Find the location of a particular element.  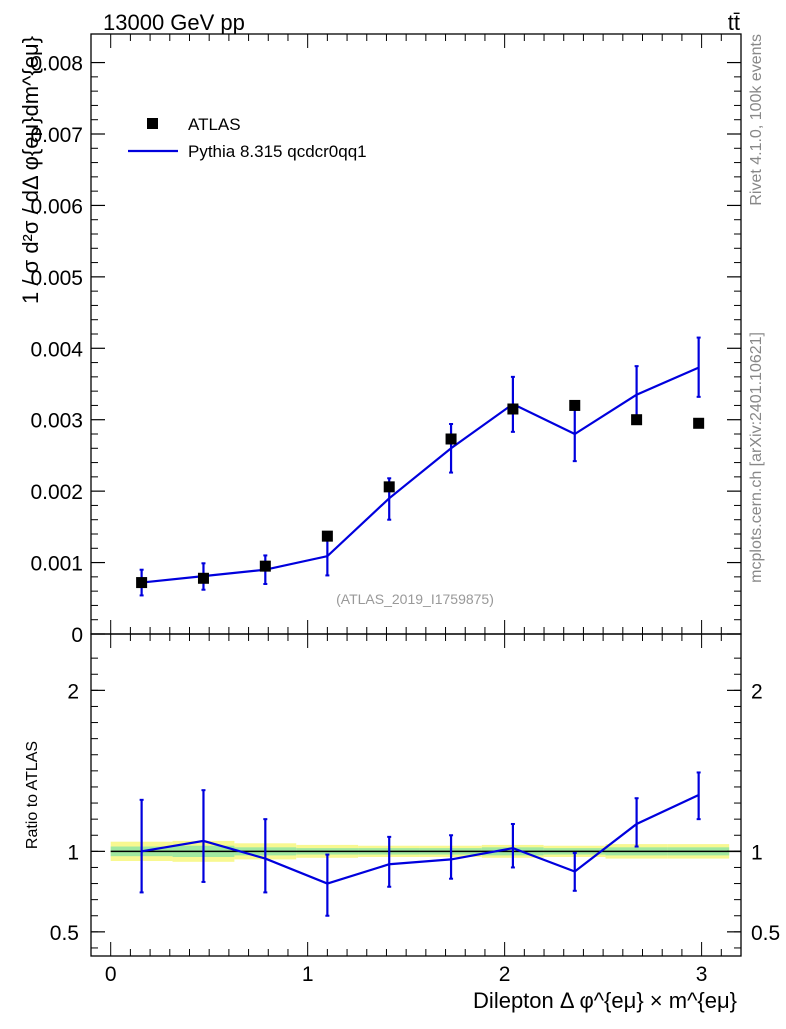

ratio-xtick-label: 1 is located at coordinates (308, 974).